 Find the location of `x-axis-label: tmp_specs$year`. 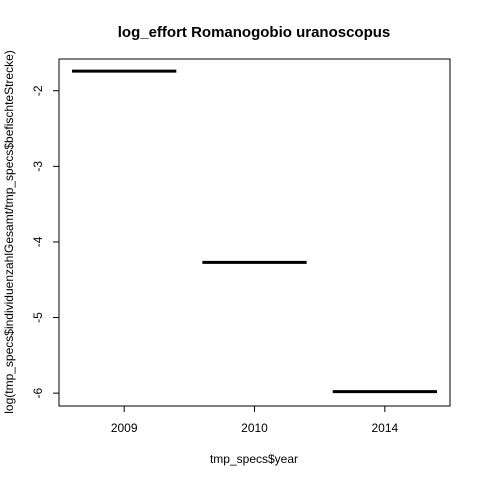

x-axis-label: tmp_specs$year is located at coordinates (254, 459).